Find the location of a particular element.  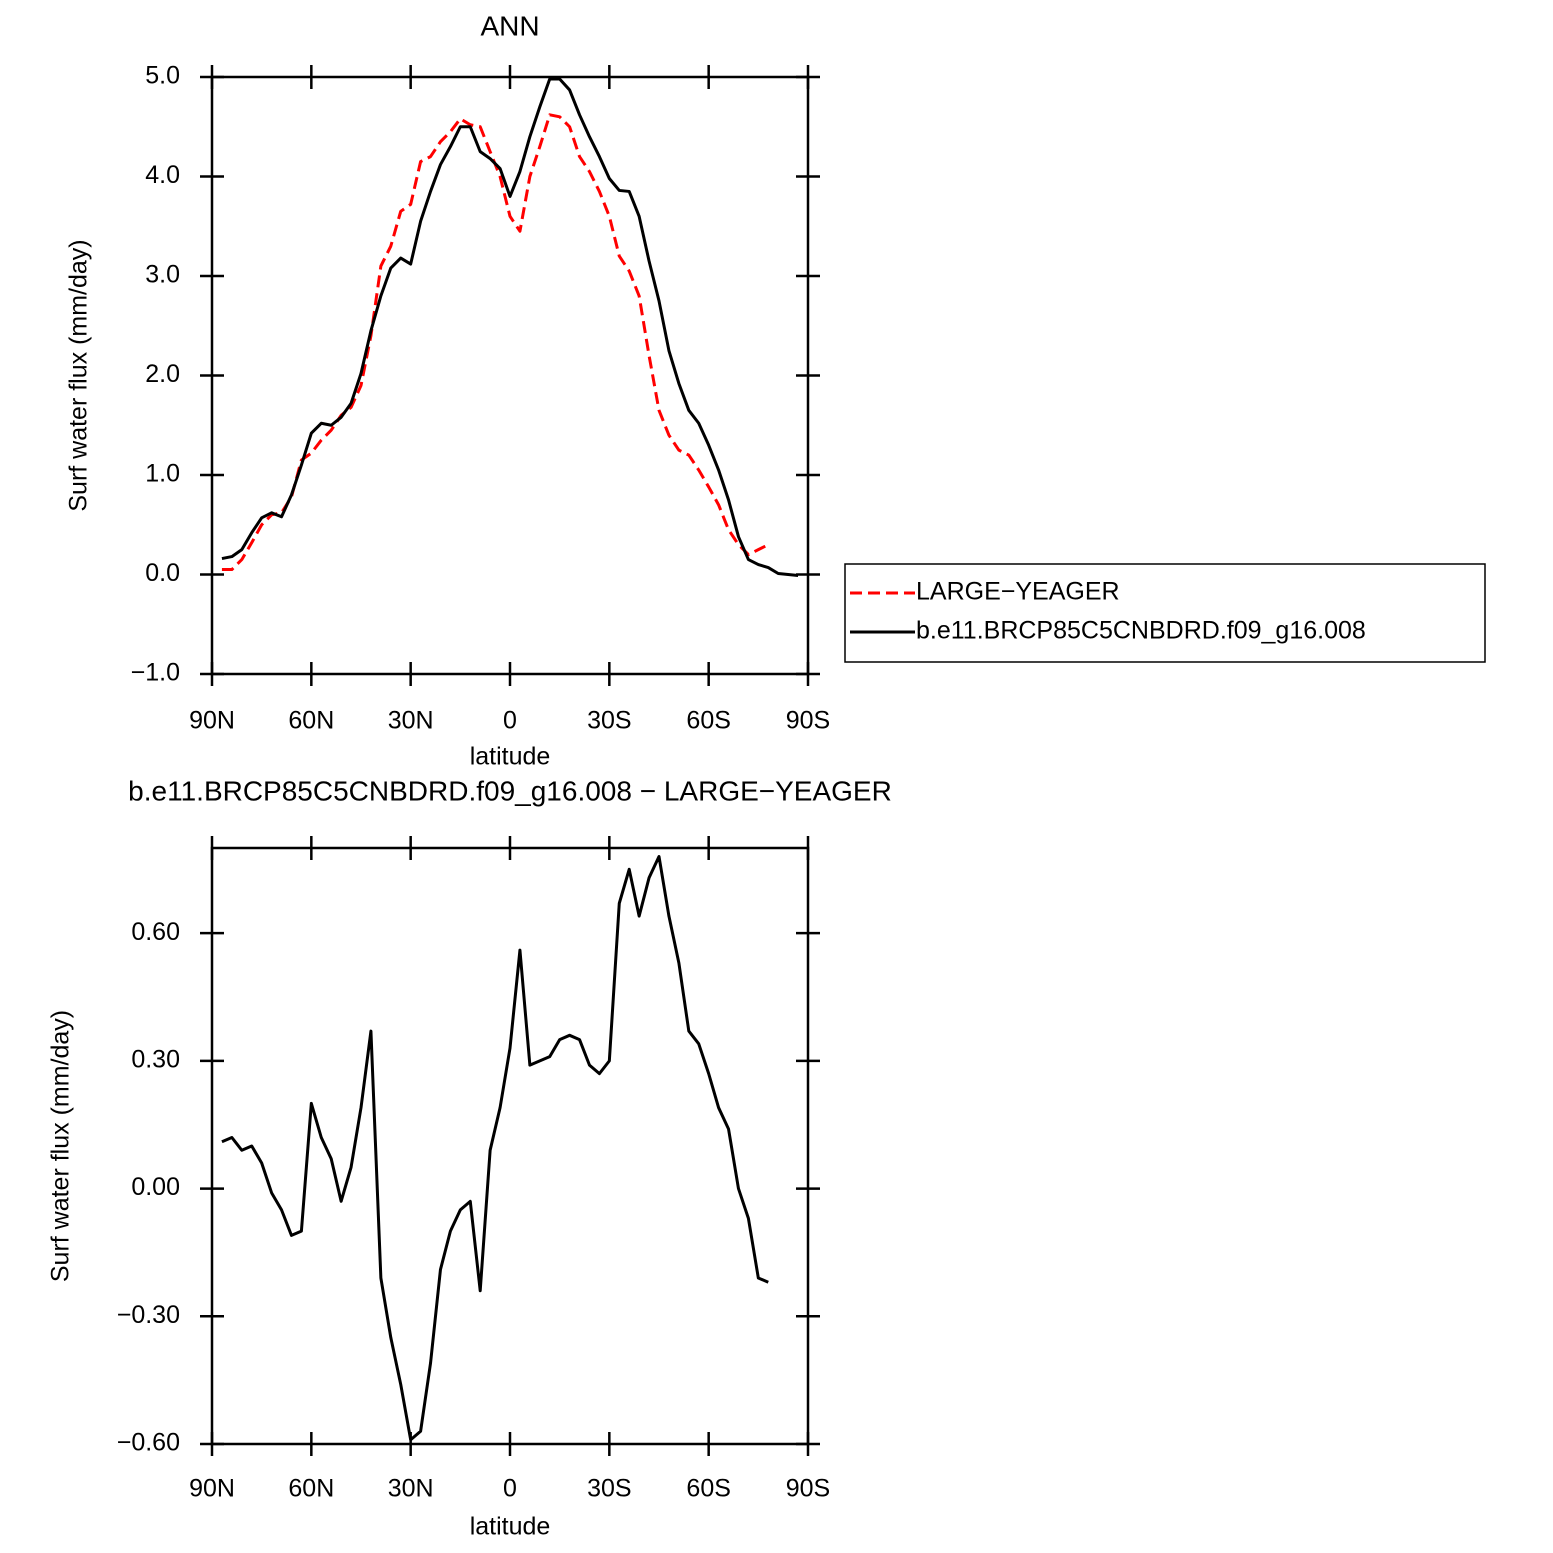

y-tick-label: 0.60 is located at coordinates (155, 932).